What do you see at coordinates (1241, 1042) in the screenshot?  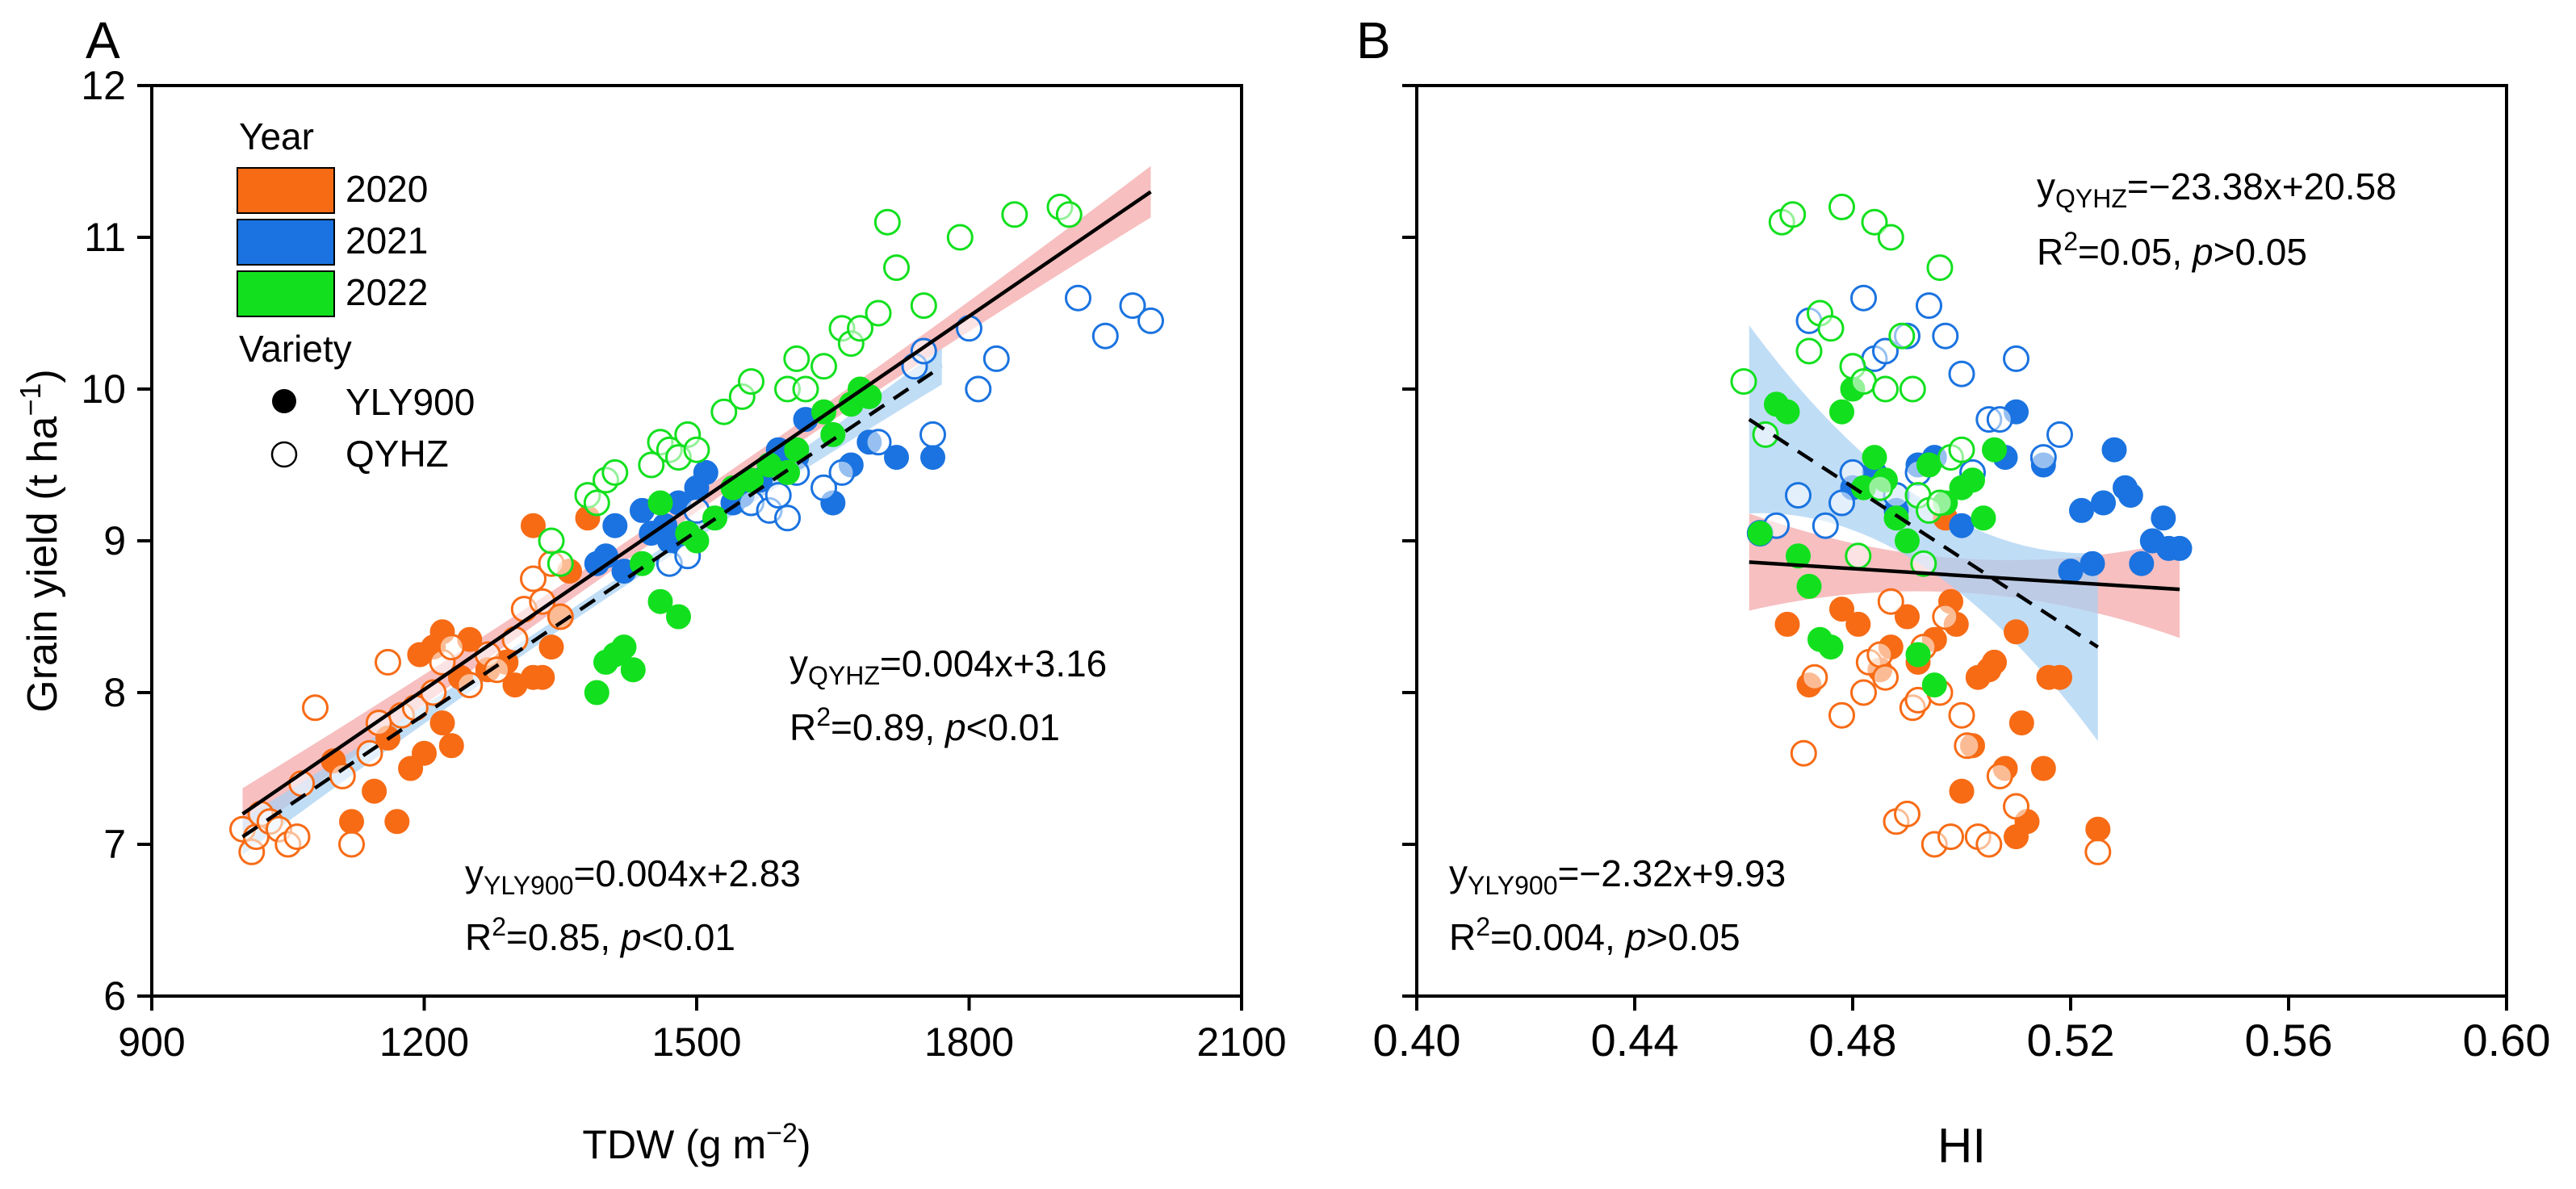 I see `x-tick-label-a: 2100` at bounding box center [1241, 1042].